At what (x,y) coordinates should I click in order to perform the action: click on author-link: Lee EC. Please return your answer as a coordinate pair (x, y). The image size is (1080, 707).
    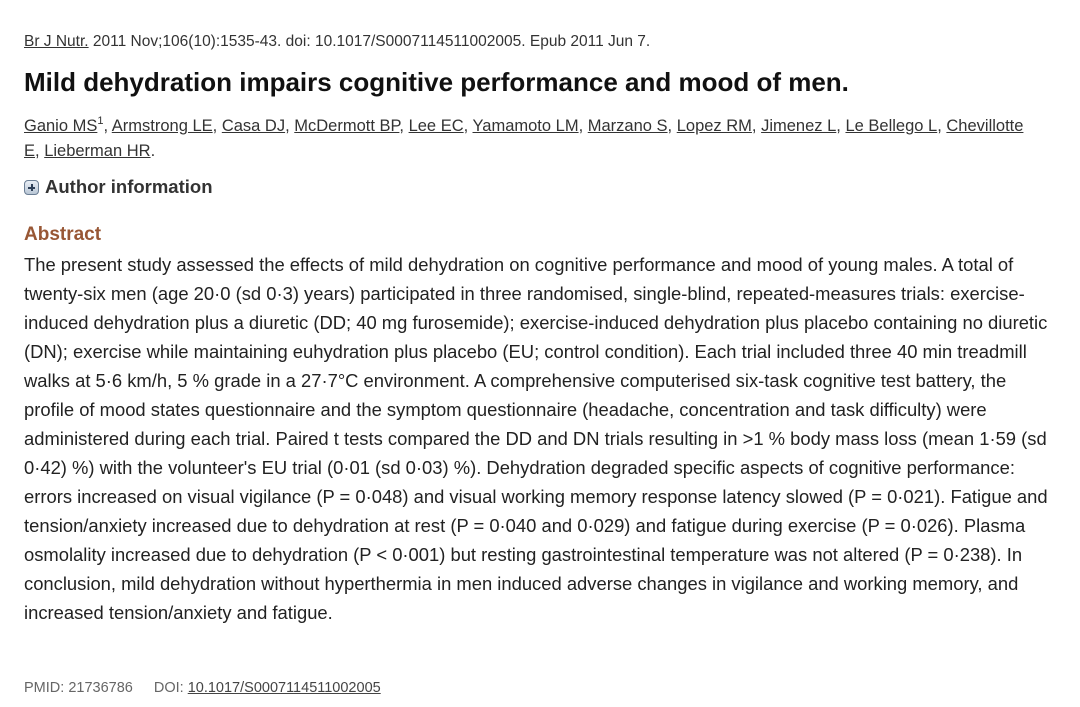
    Looking at the image, I should click on (436, 126).